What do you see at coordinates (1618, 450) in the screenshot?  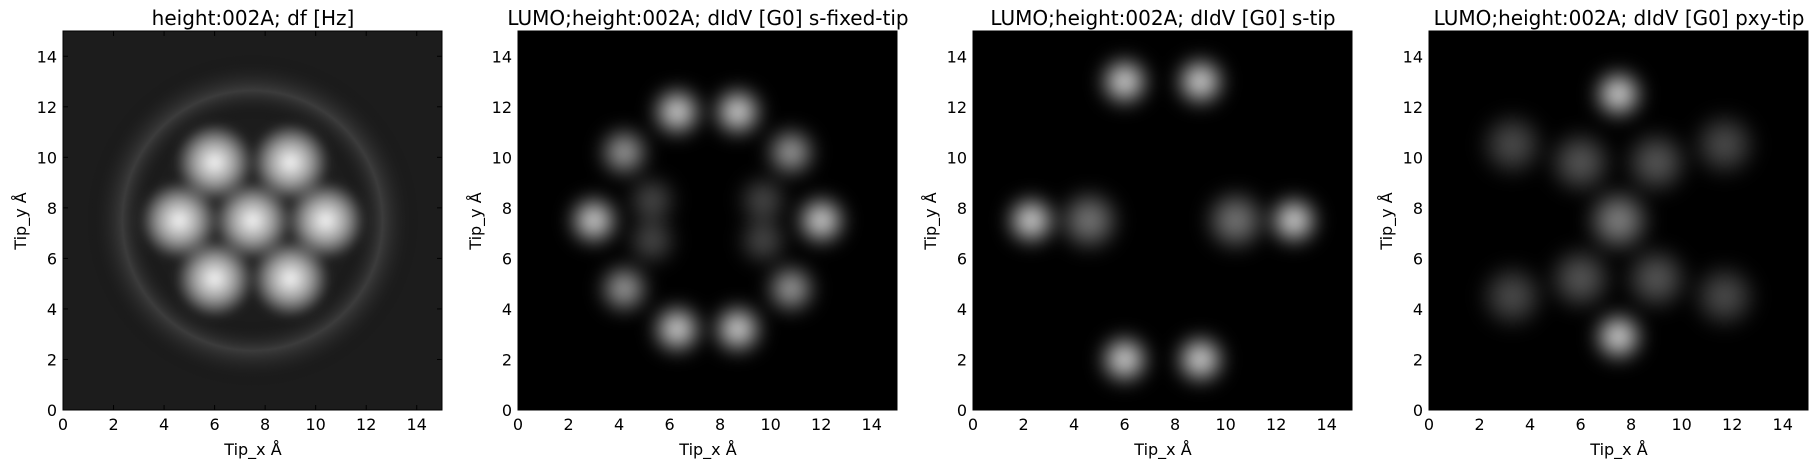 I see `panel-3-xlabel: Tip_x Å` at bounding box center [1618, 450].